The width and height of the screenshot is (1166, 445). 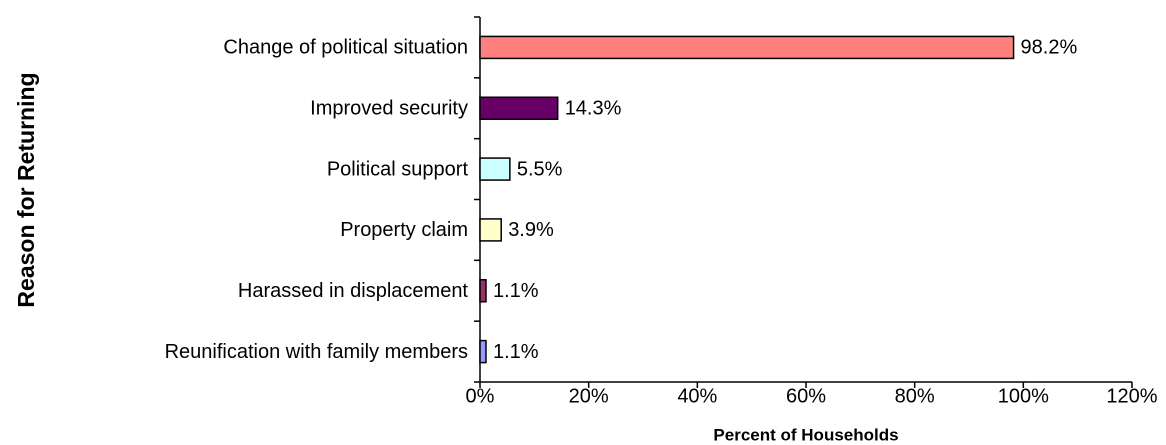 I want to click on data-label: 3.9%, so click(x=531, y=230).